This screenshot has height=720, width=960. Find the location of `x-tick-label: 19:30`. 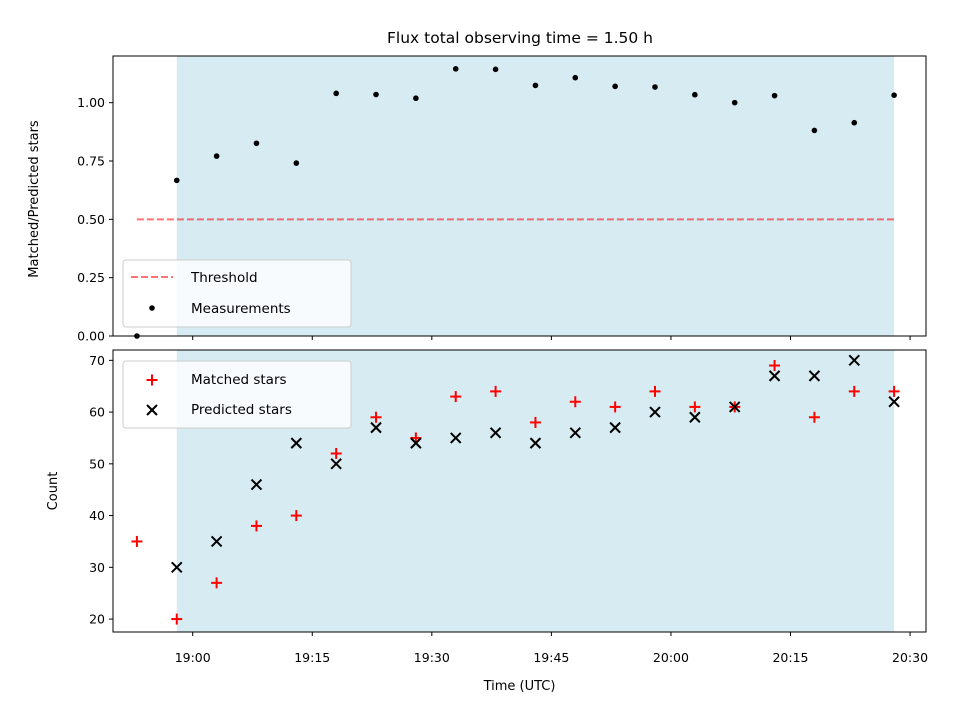

x-tick-label: 19:30 is located at coordinates (432, 657).